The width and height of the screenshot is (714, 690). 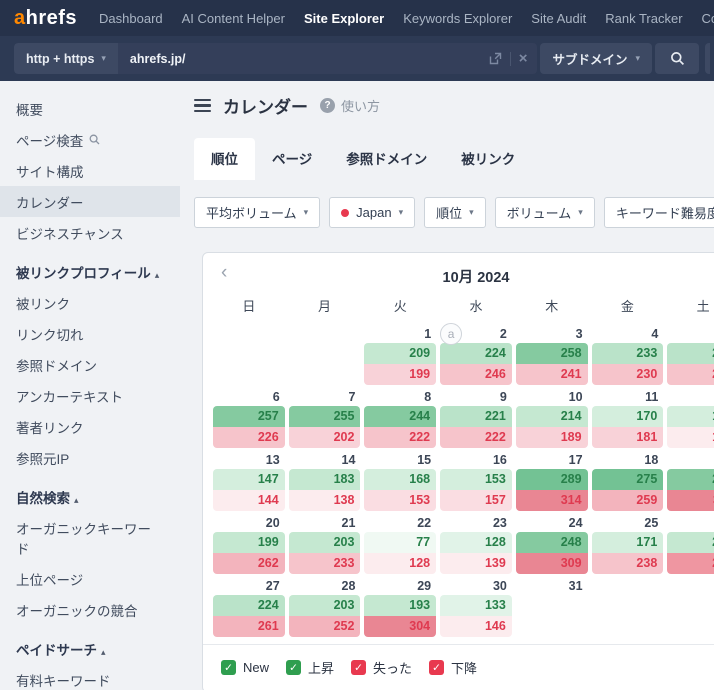 I want to click on calendar-day-cell: 22 77 128, so click(x=400, y=544).